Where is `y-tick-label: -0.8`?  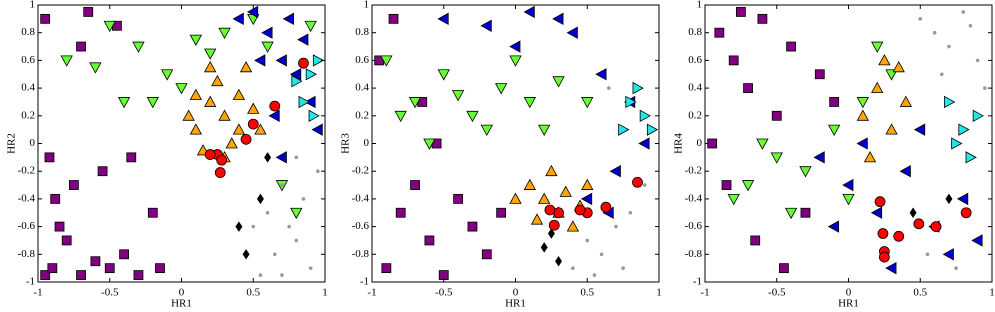 y-tick-label: -0.8 is located at coordinates (361, 254).